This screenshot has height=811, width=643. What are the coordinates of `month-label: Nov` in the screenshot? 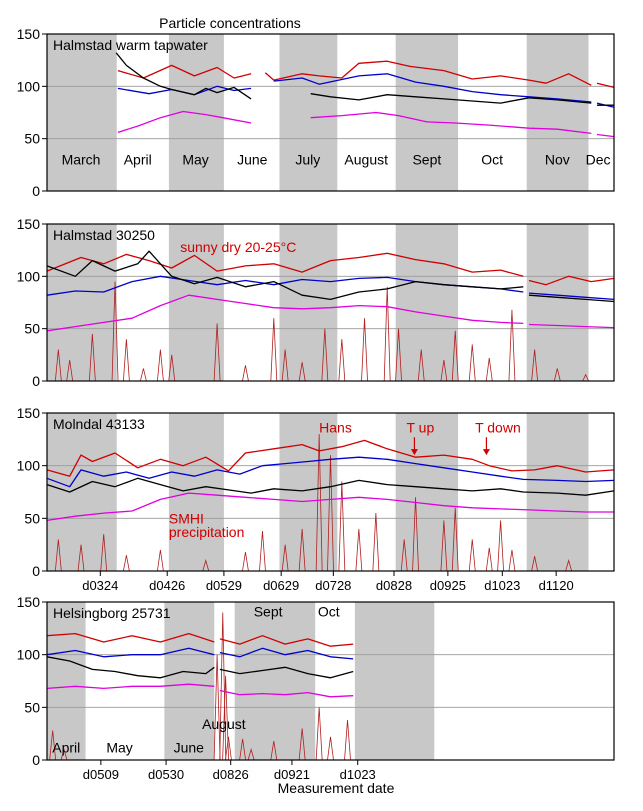 It's located at (557, 160).